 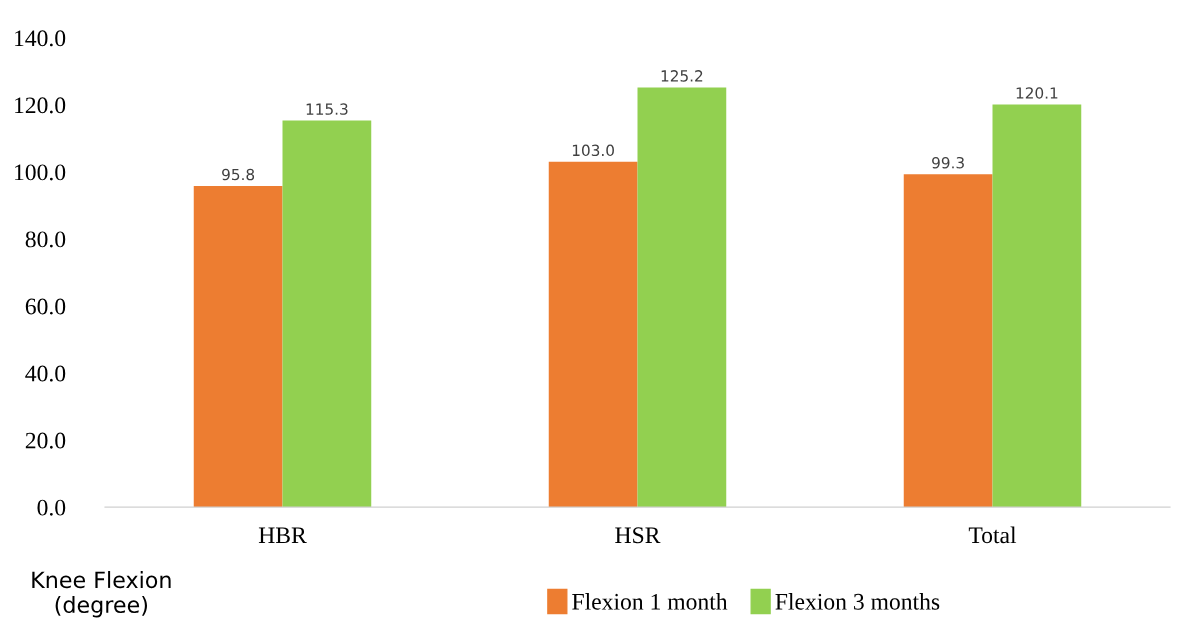 What do you see at coordinates (40, 105) in the screenshot?
I see `y-tick-label: 120.0` at bounding box center [40, 105].